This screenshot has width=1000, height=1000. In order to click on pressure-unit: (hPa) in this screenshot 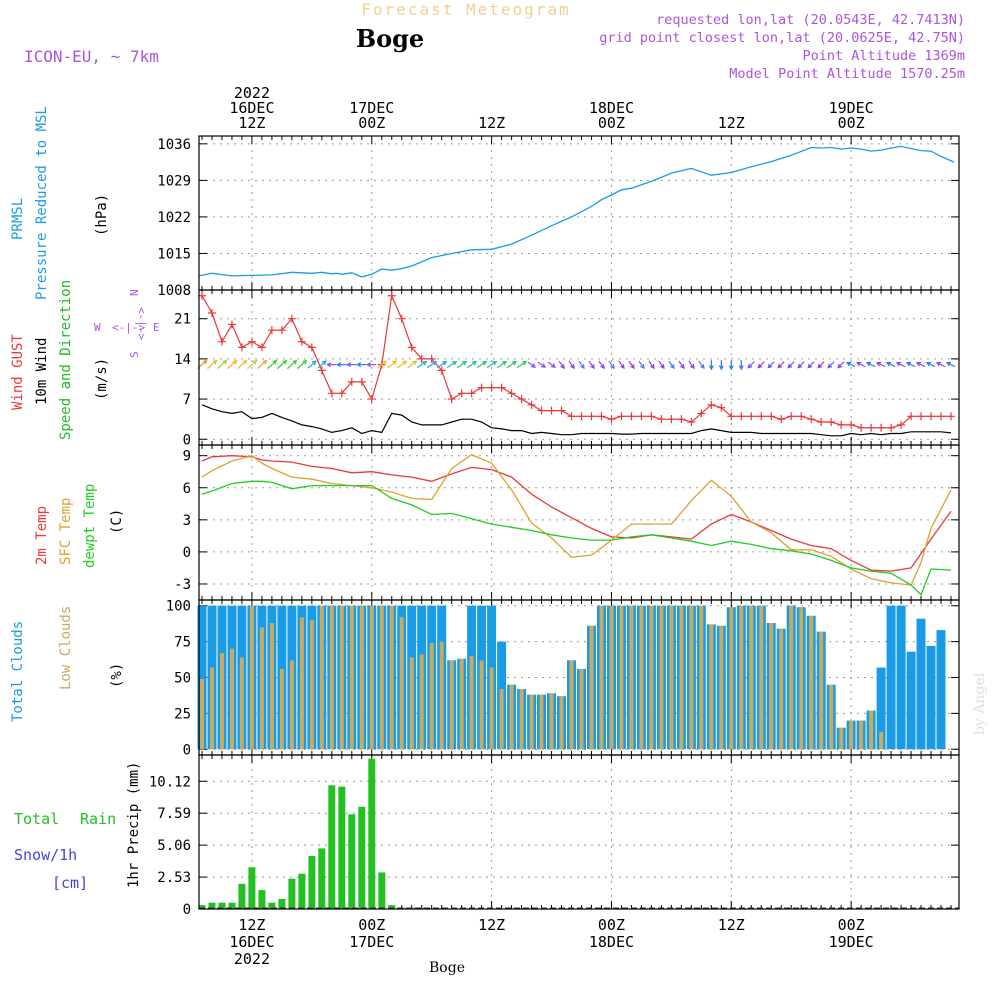, I will do `click(102, 215)`.